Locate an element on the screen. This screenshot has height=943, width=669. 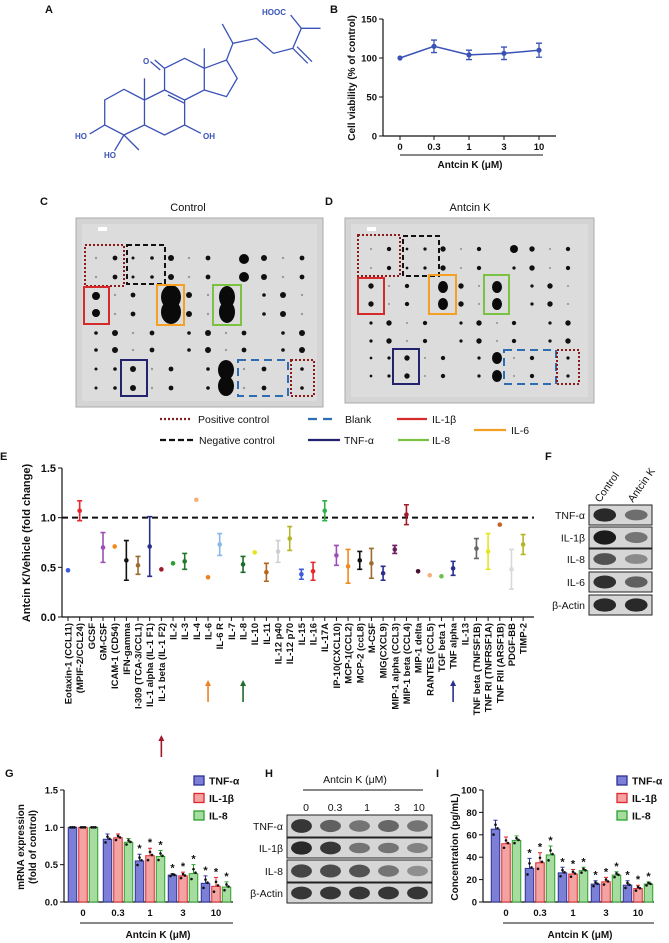
blot-strip is located at coordinates (359, 848).